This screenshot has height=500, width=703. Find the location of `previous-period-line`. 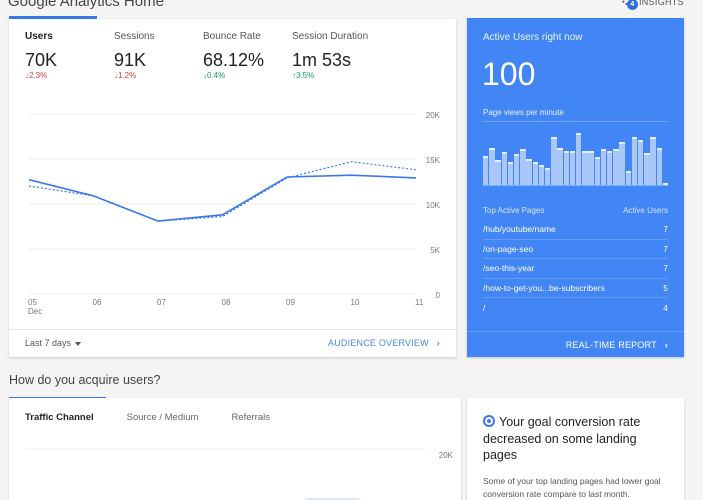

previous-period-line is located at coordinates (222, 191).